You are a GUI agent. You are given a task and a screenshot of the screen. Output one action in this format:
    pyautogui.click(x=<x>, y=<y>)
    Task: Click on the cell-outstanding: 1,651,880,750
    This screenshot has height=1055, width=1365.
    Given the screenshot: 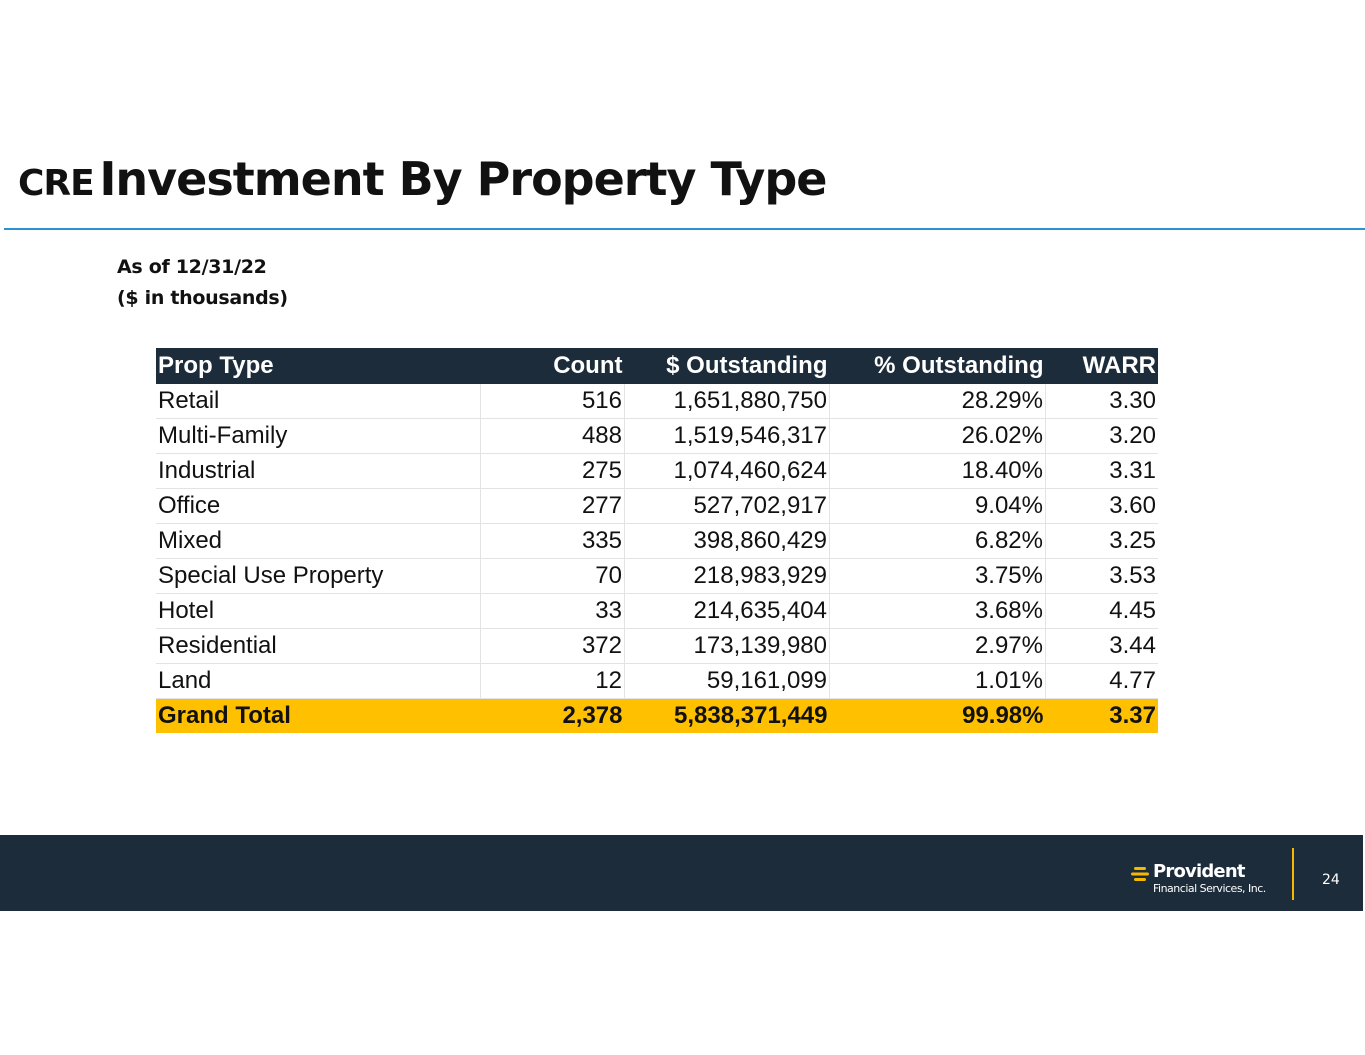 What is the action you would take?
    pyautogui.click(x=727, y=401)
    